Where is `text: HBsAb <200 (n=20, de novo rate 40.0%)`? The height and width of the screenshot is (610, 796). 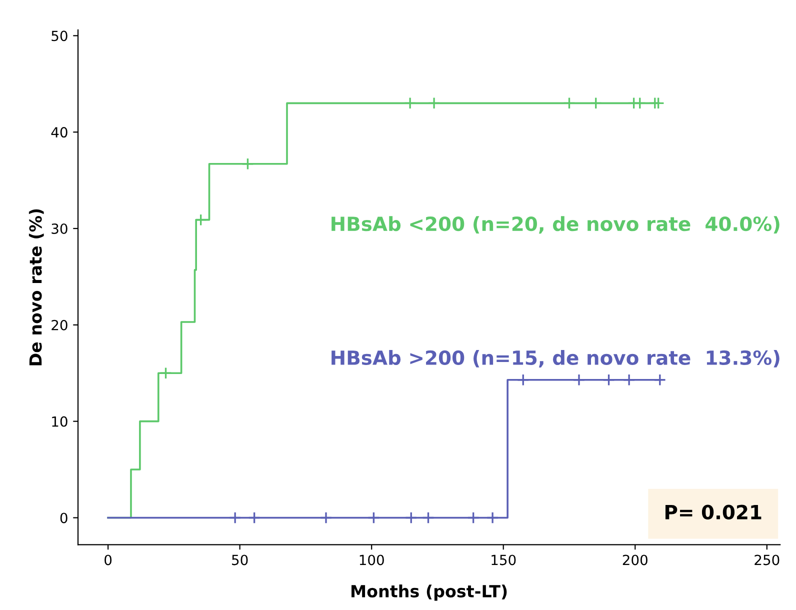 text: HBsAb <200 (n=20, de novo rate 40.0%) is located at coordinates (556, 225).